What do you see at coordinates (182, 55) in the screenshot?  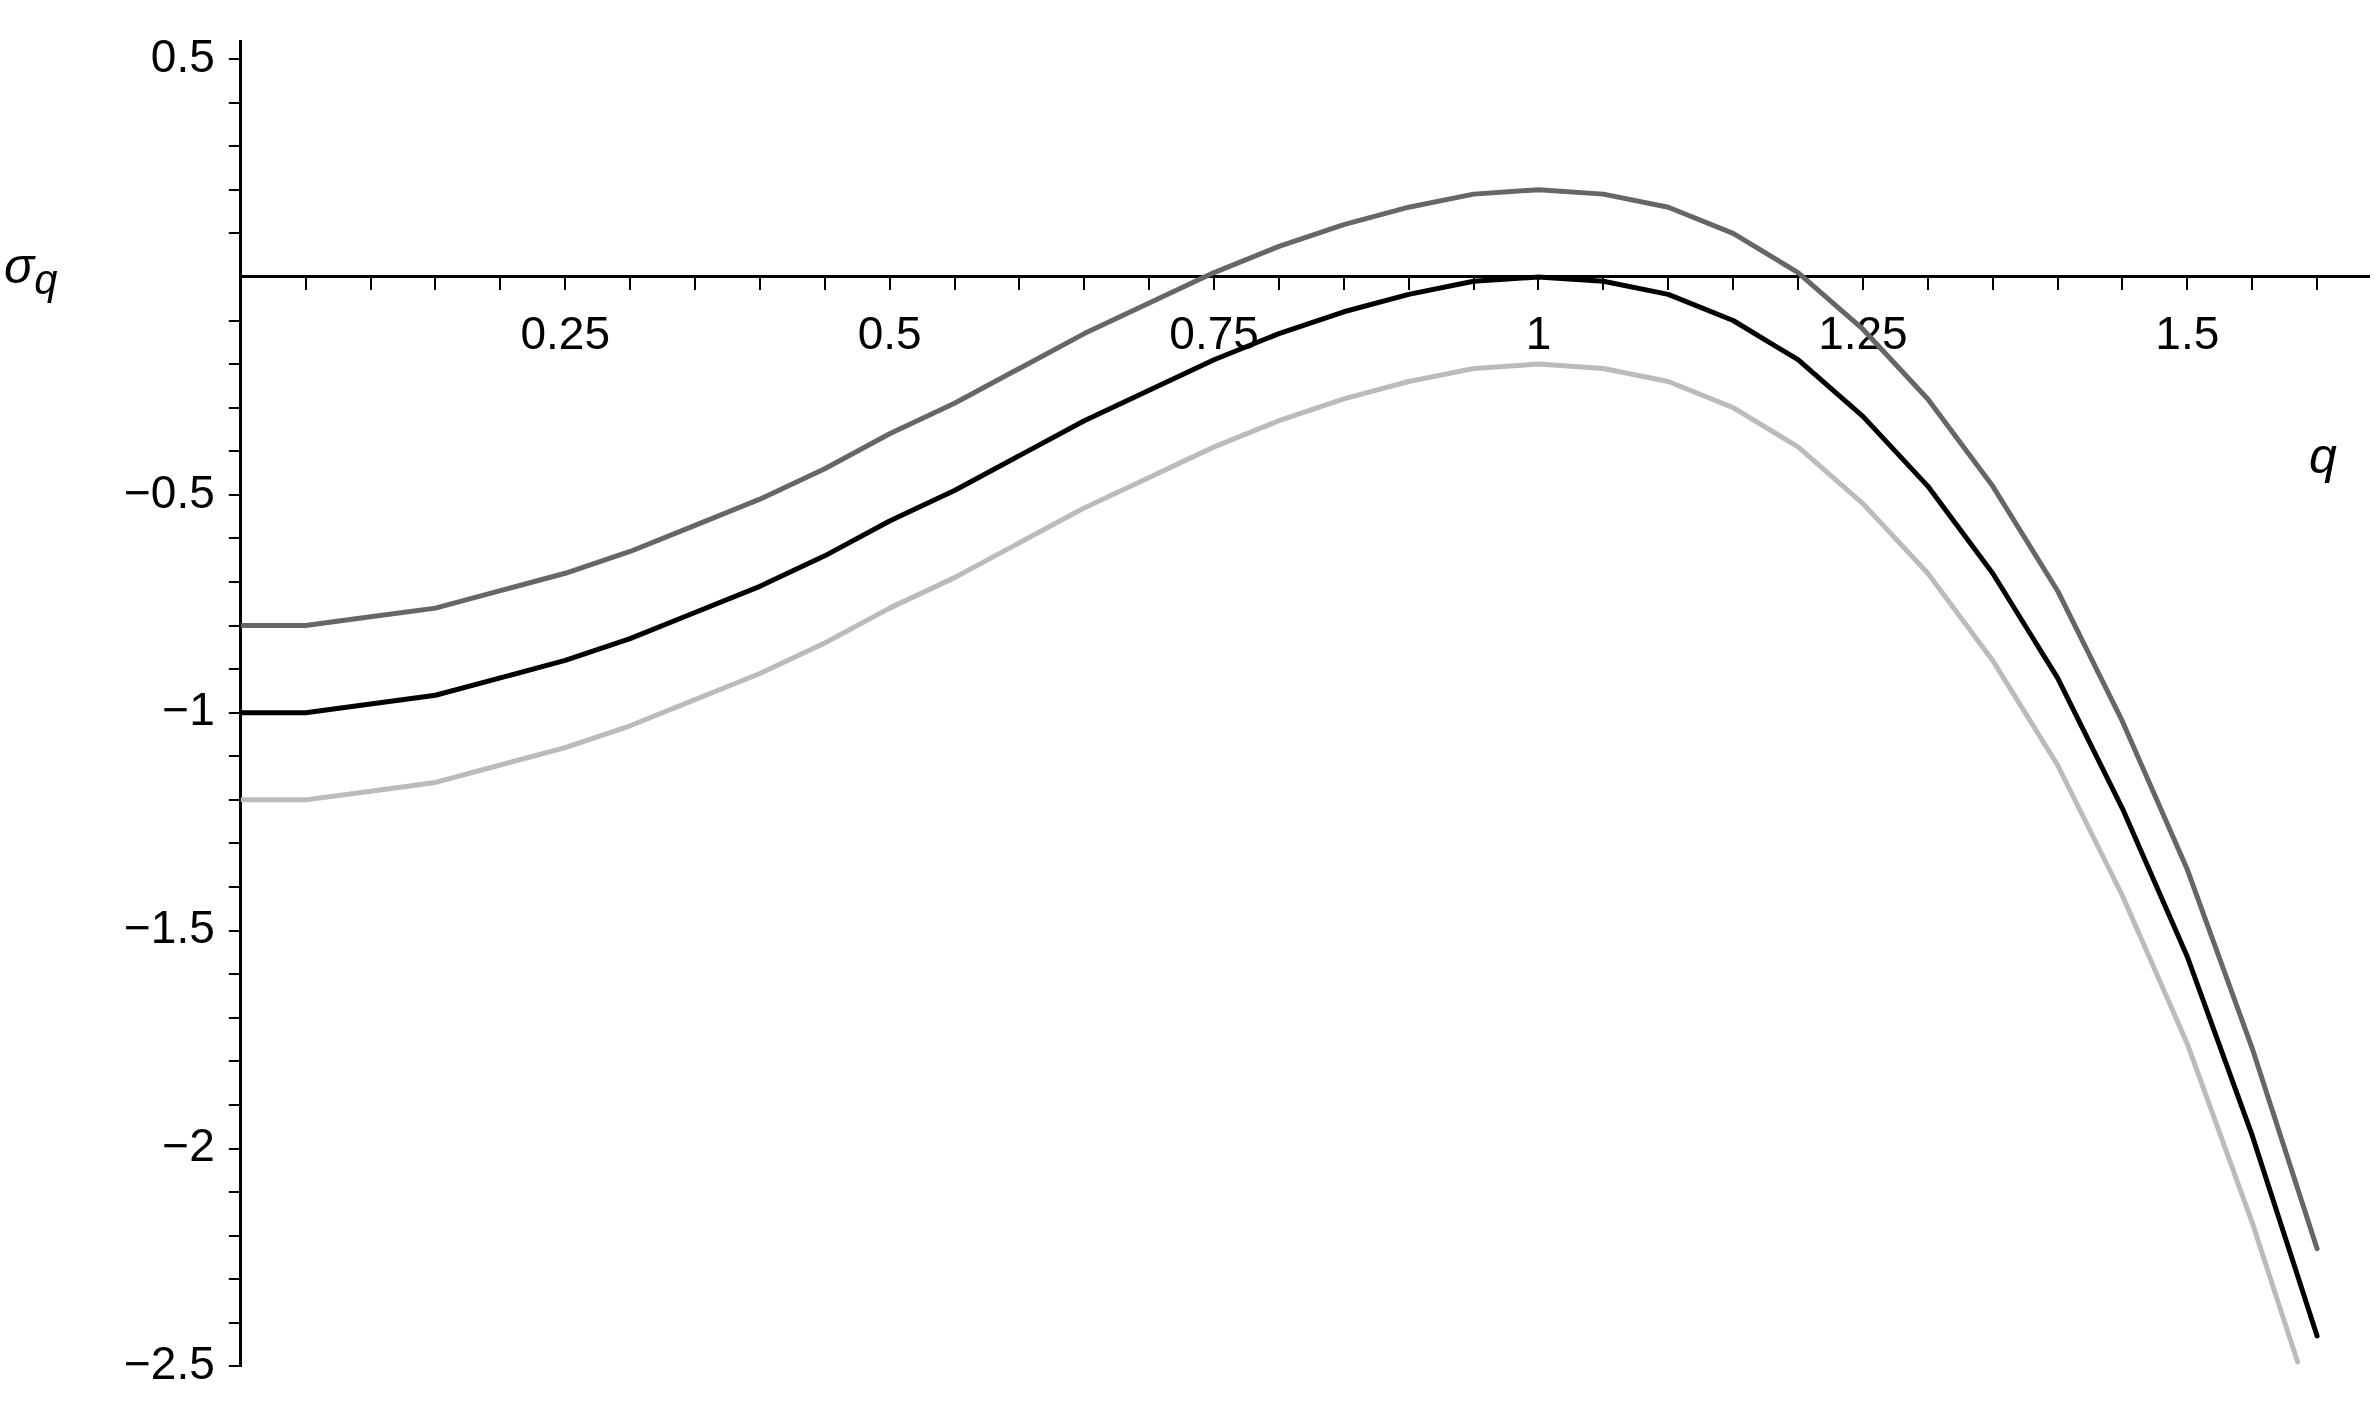 I see `y-tick-label: 0.5` at bounding box center [182, 55].